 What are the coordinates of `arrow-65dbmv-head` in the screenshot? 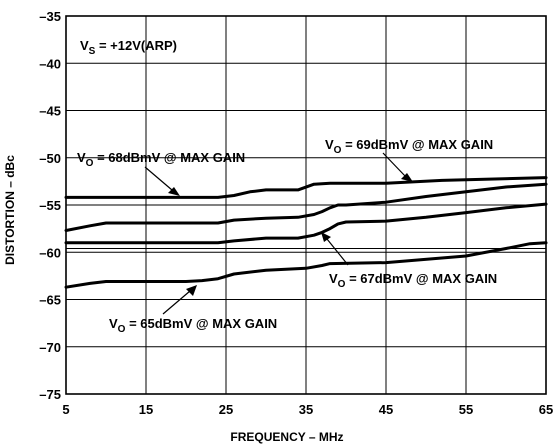 It's located at (191, 290).